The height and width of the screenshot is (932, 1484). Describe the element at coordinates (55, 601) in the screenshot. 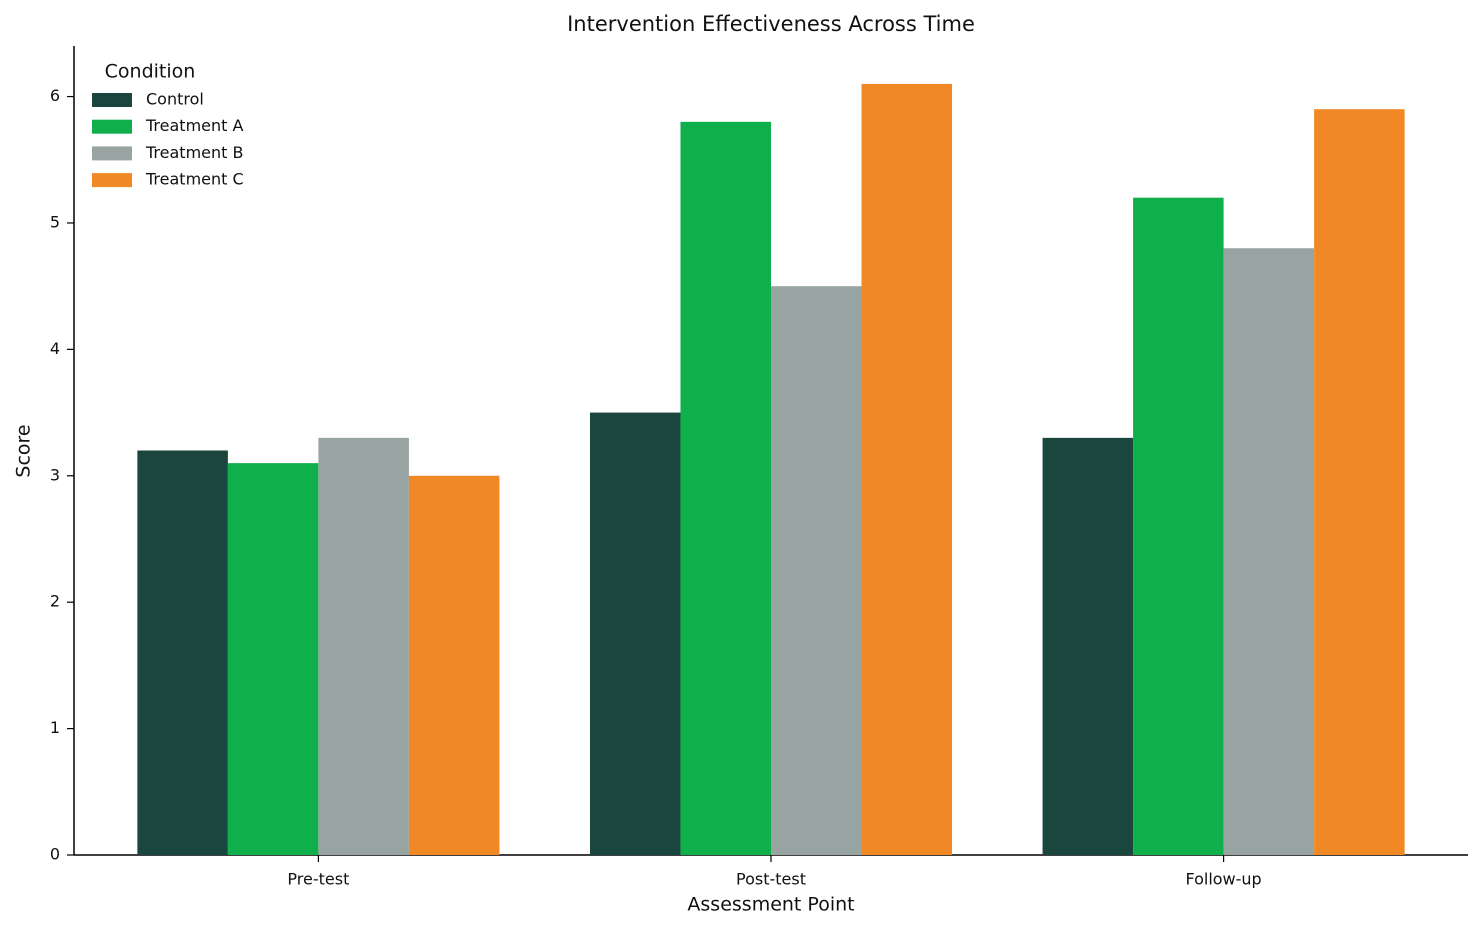

I see `y-tick-label: 2` at that location.